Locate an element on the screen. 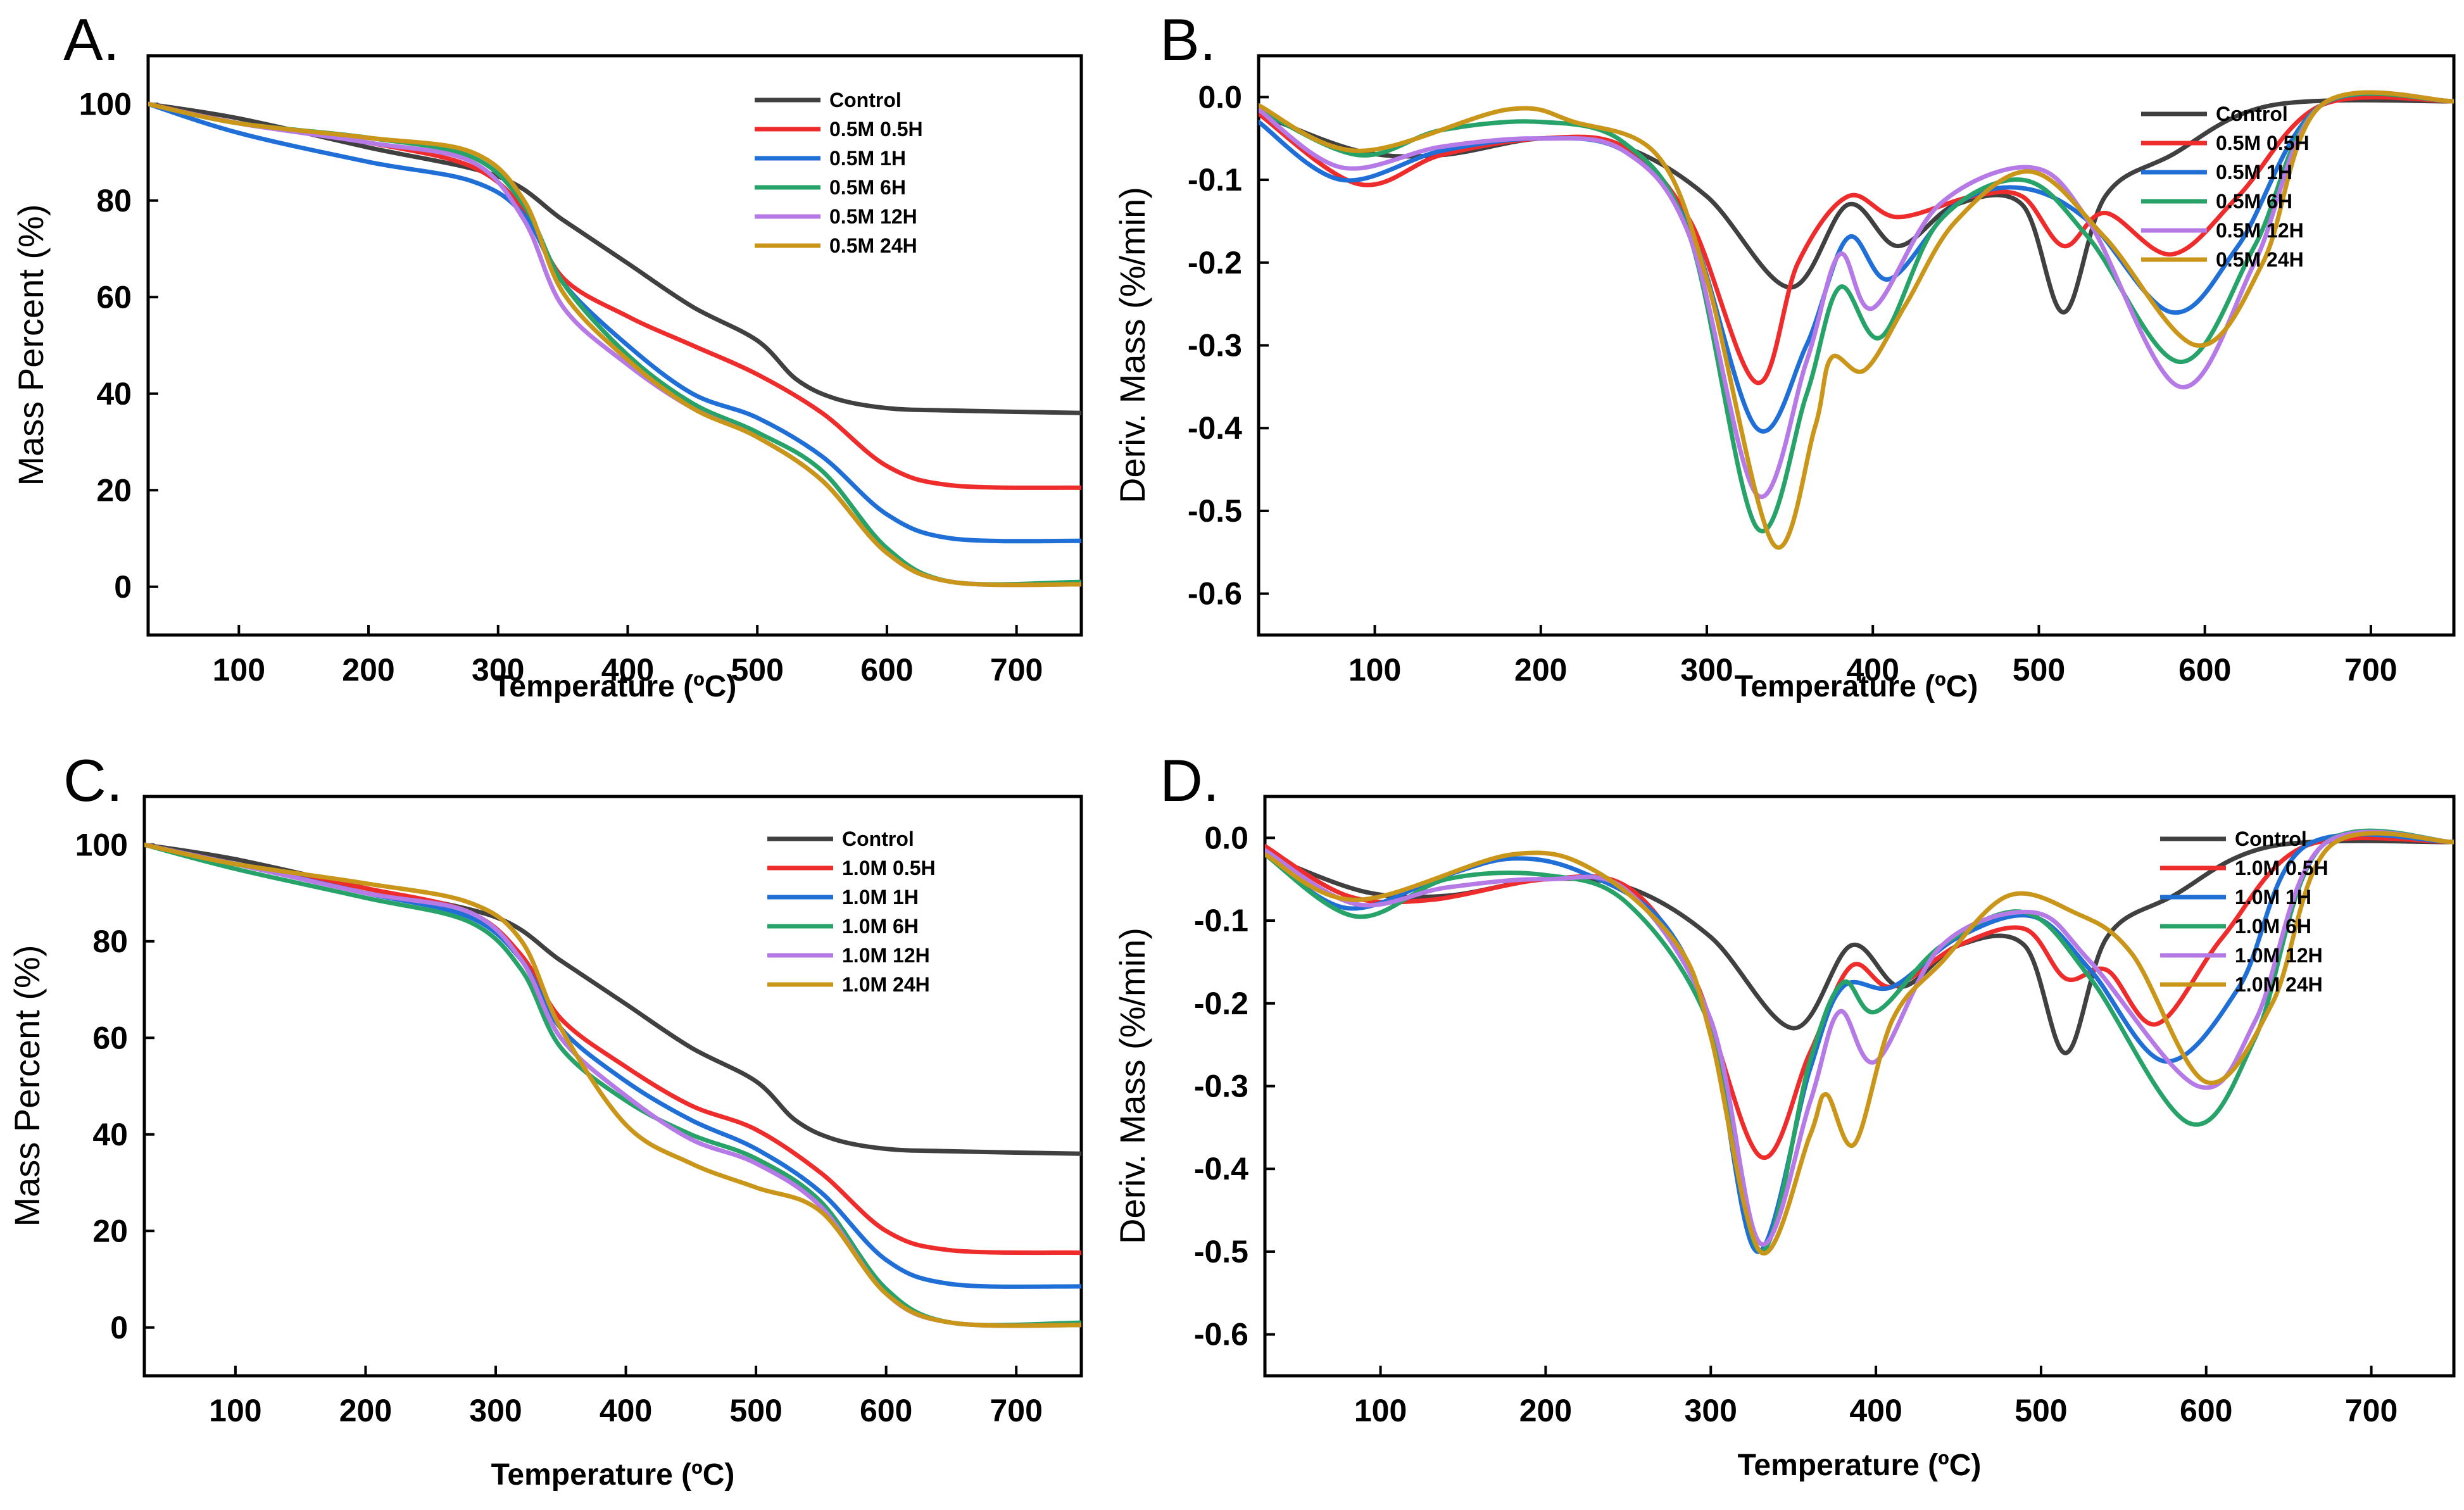 The image size is (2464, 1510). y-axis-label: Deriv. Mass (%/min) is located at coordinates (1132, 345).